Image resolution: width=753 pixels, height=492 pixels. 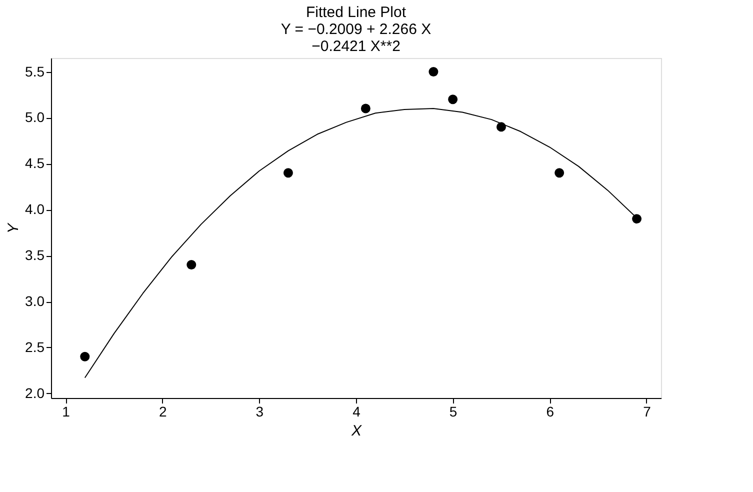 I want to click on y-tick-label: 3.0, so click(x=35, y=301).